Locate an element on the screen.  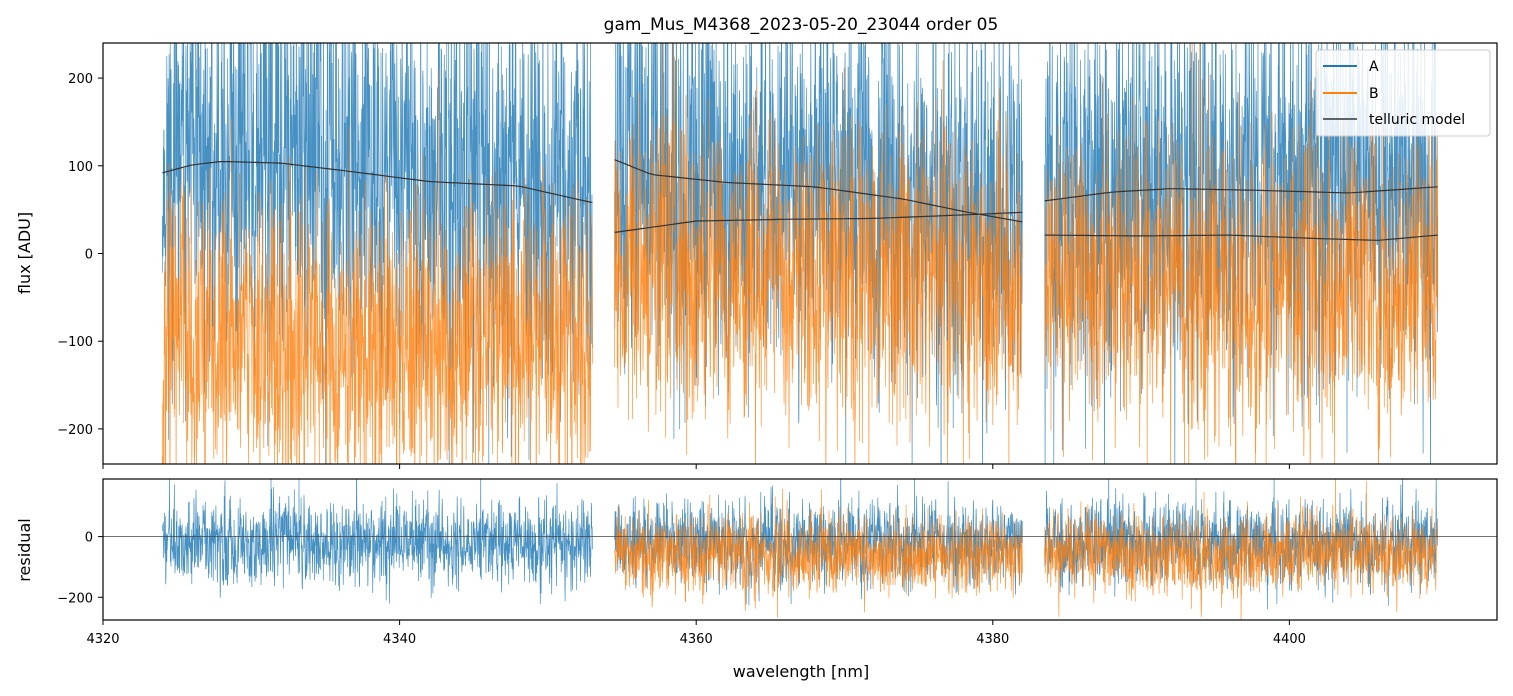
residual-y-tick-label: 0 is located at coordinates (89, 538).